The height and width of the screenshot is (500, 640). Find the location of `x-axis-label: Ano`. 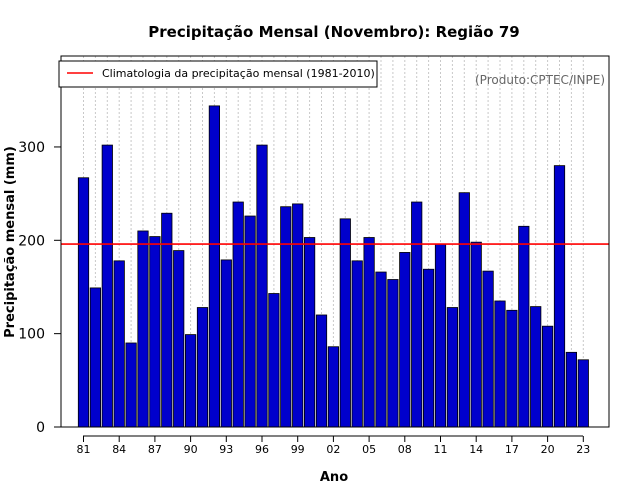

x-axis-label: Ano is located at coordinates (334, 477).